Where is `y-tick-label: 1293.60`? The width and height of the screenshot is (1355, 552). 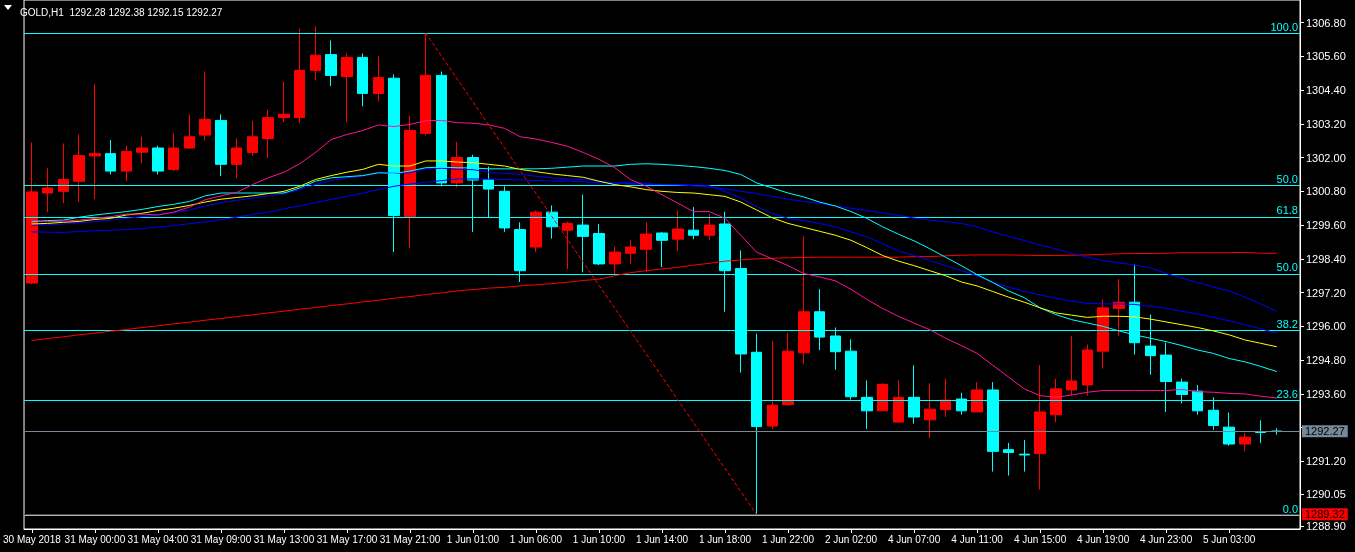 y-tick-label: 1293.60 is located at coordinates (1326, 393).